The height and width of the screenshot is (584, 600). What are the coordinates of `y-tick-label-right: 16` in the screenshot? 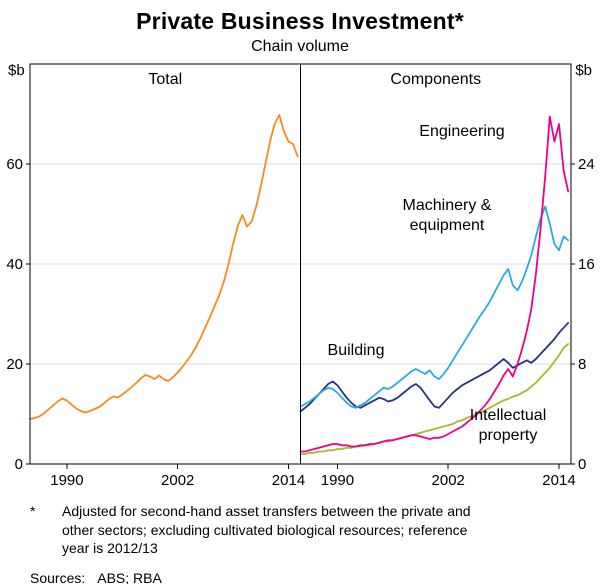 It's located at (586, 264).